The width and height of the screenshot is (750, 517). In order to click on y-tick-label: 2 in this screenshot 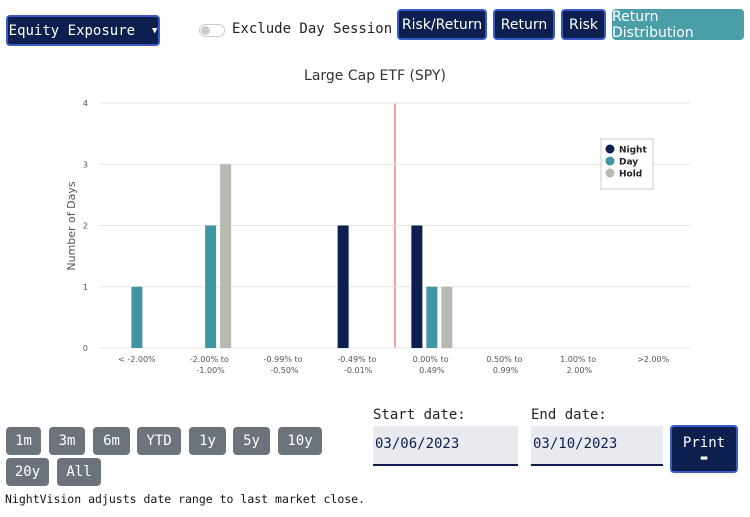, I will do `click(85, 226)`.